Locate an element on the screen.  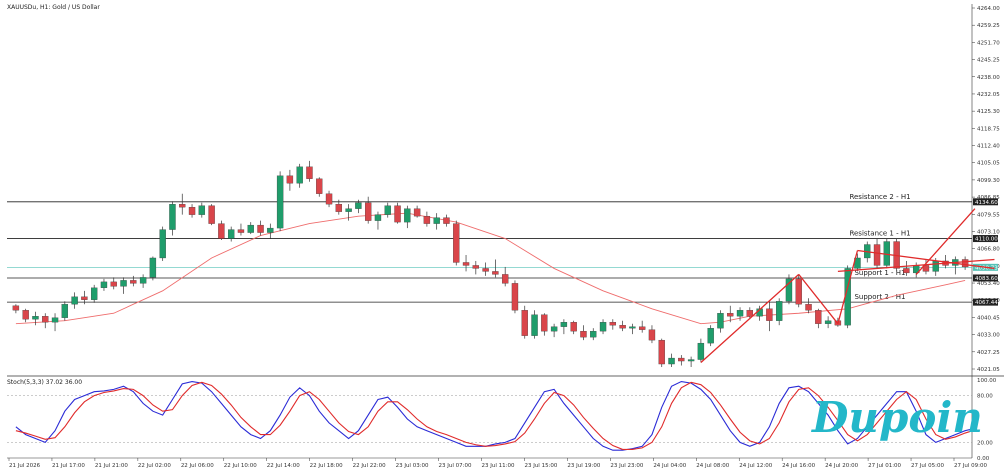
price-tick-label: 4021.05 is located at coordinates (988, 370).